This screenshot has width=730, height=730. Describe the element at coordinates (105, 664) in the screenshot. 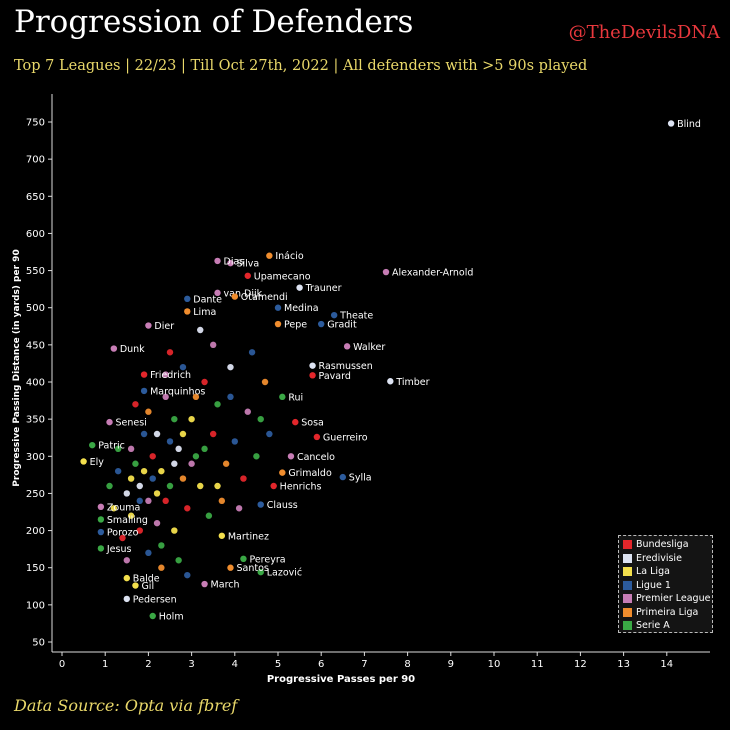

I see `x-tick-label: 1` at that location.